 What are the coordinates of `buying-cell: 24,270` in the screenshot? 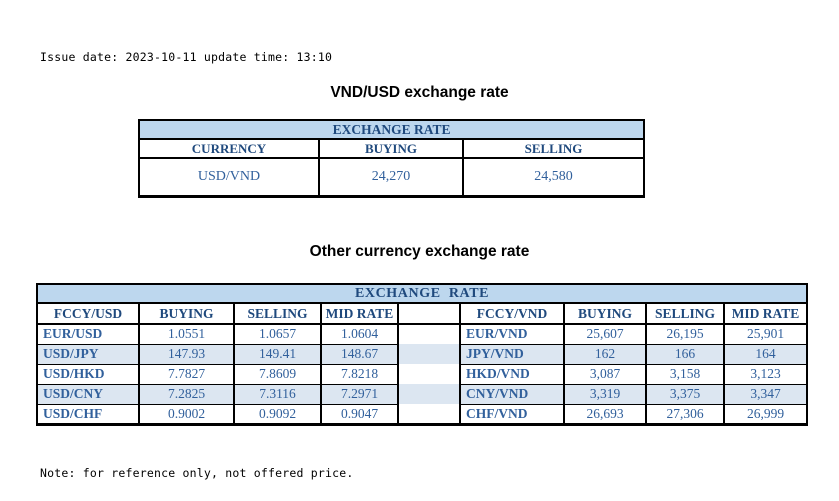 It's located at (391, 177).